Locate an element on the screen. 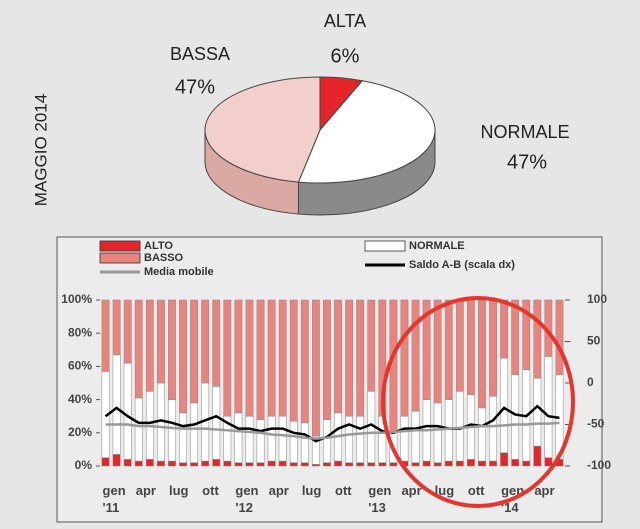 Image resolution: width=640 pixels, height=529 pixels. slice-value-label: 47% is located at coordinates (527, 162).